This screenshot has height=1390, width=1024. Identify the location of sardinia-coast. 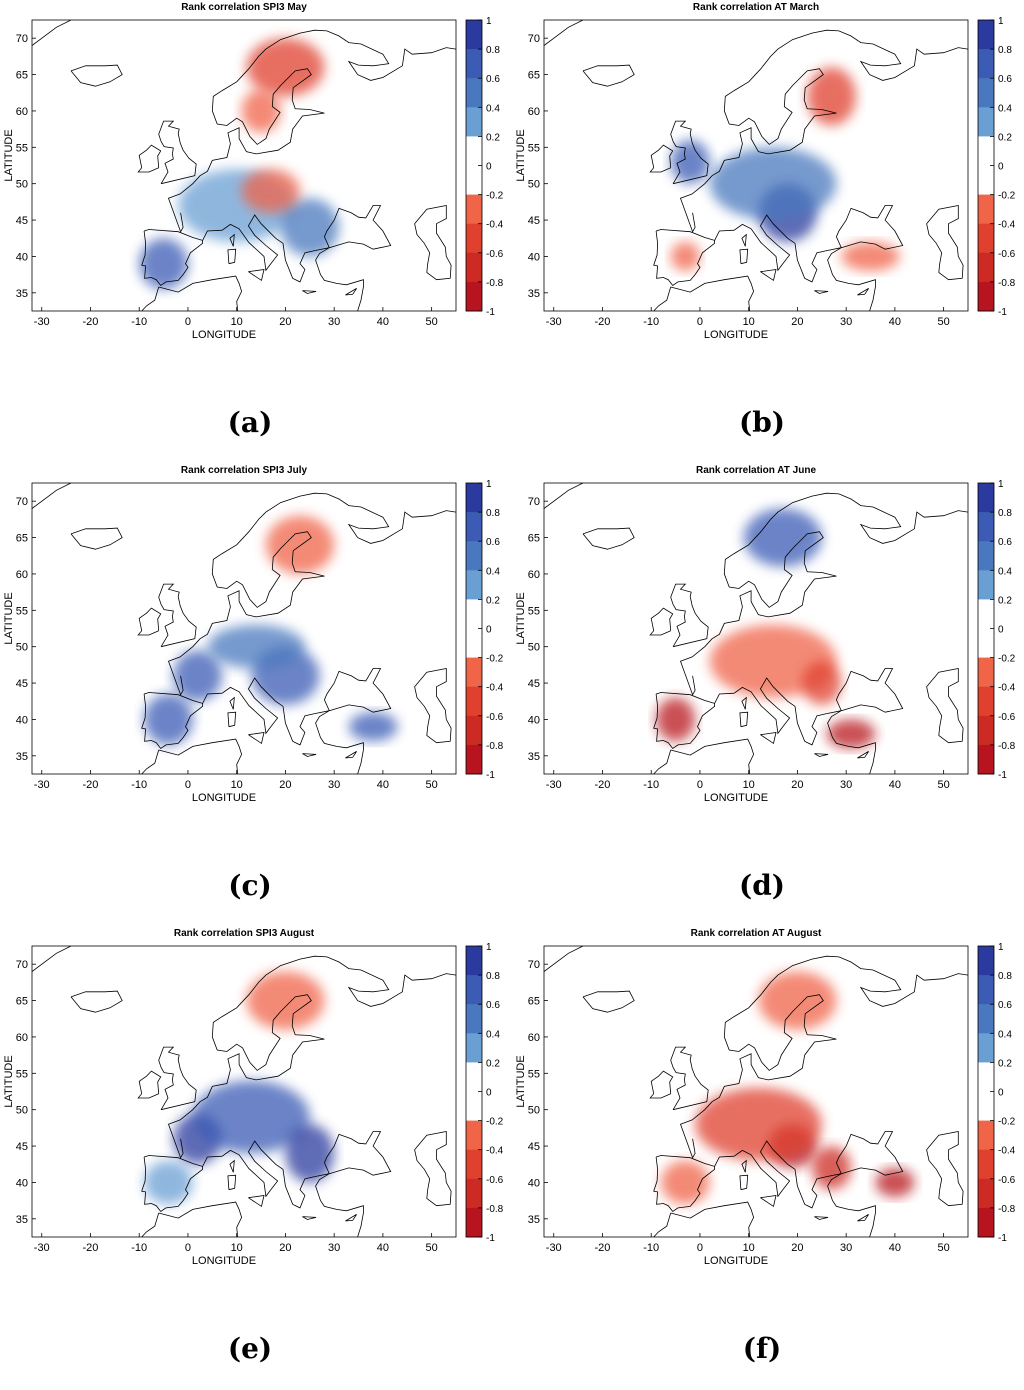
(232, 256).